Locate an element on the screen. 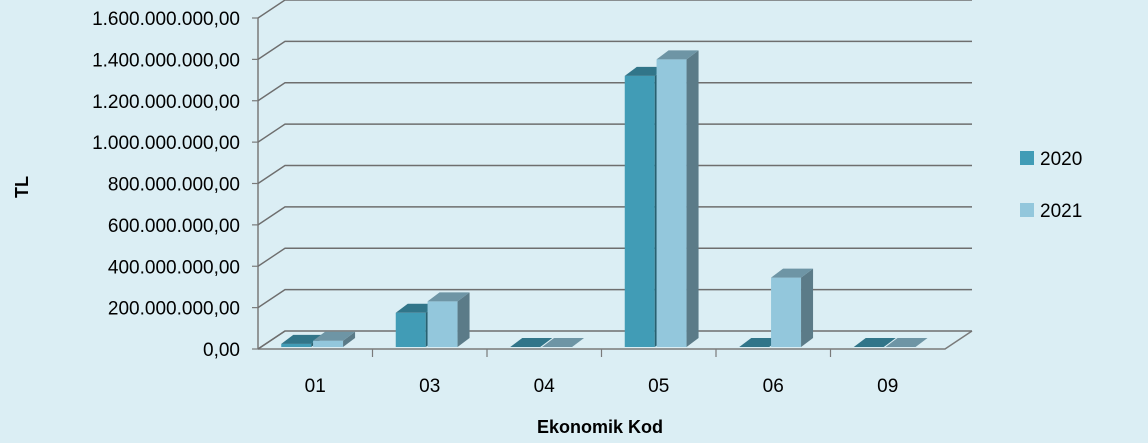 The image size is (1148, 443). y-tick-label: 200.000.000,00 is located at coordinates (174, 309).